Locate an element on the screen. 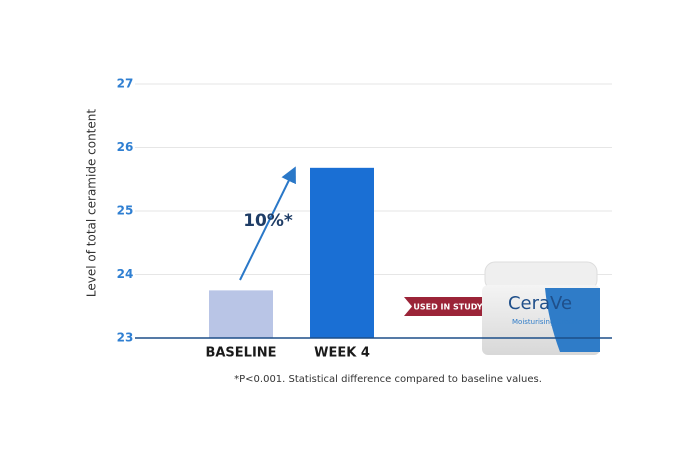  y-tick-label: 26 is located at coordinates (125, 147).